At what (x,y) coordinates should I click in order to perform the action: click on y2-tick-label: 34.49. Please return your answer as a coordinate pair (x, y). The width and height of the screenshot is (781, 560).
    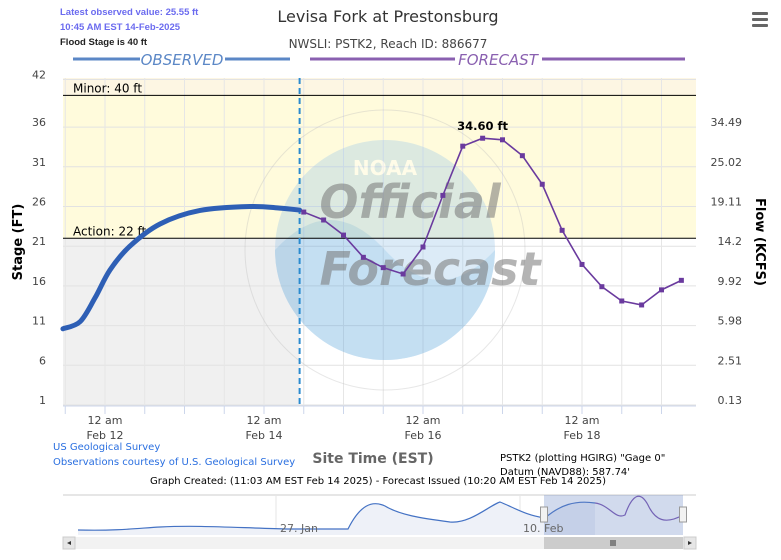
    Looking at the image, I should click on (727, 122).